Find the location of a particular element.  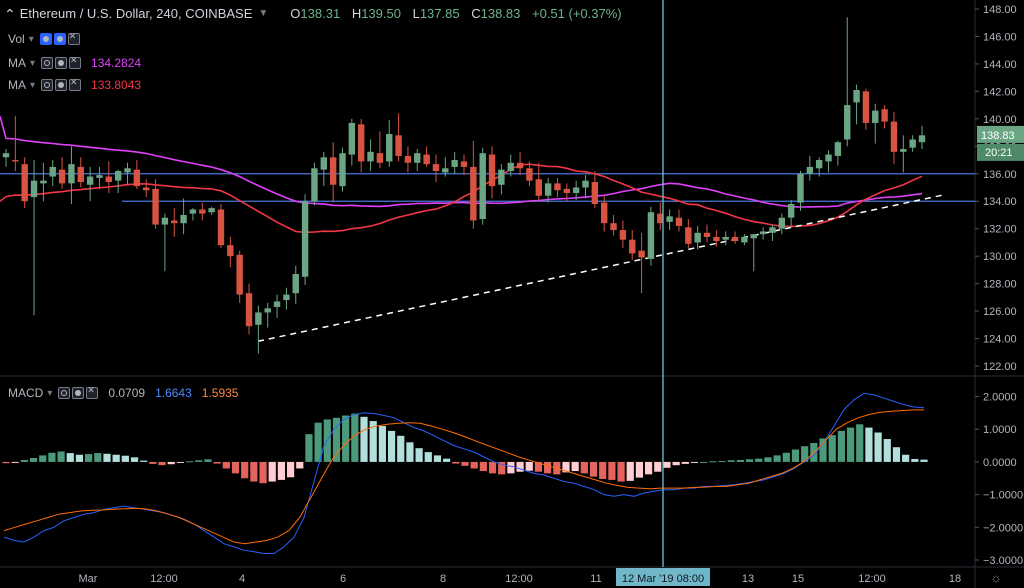

symbol-title: Ethereum / U.S. Dollar, 240, COINBASE is located at coordinates (136, 13).